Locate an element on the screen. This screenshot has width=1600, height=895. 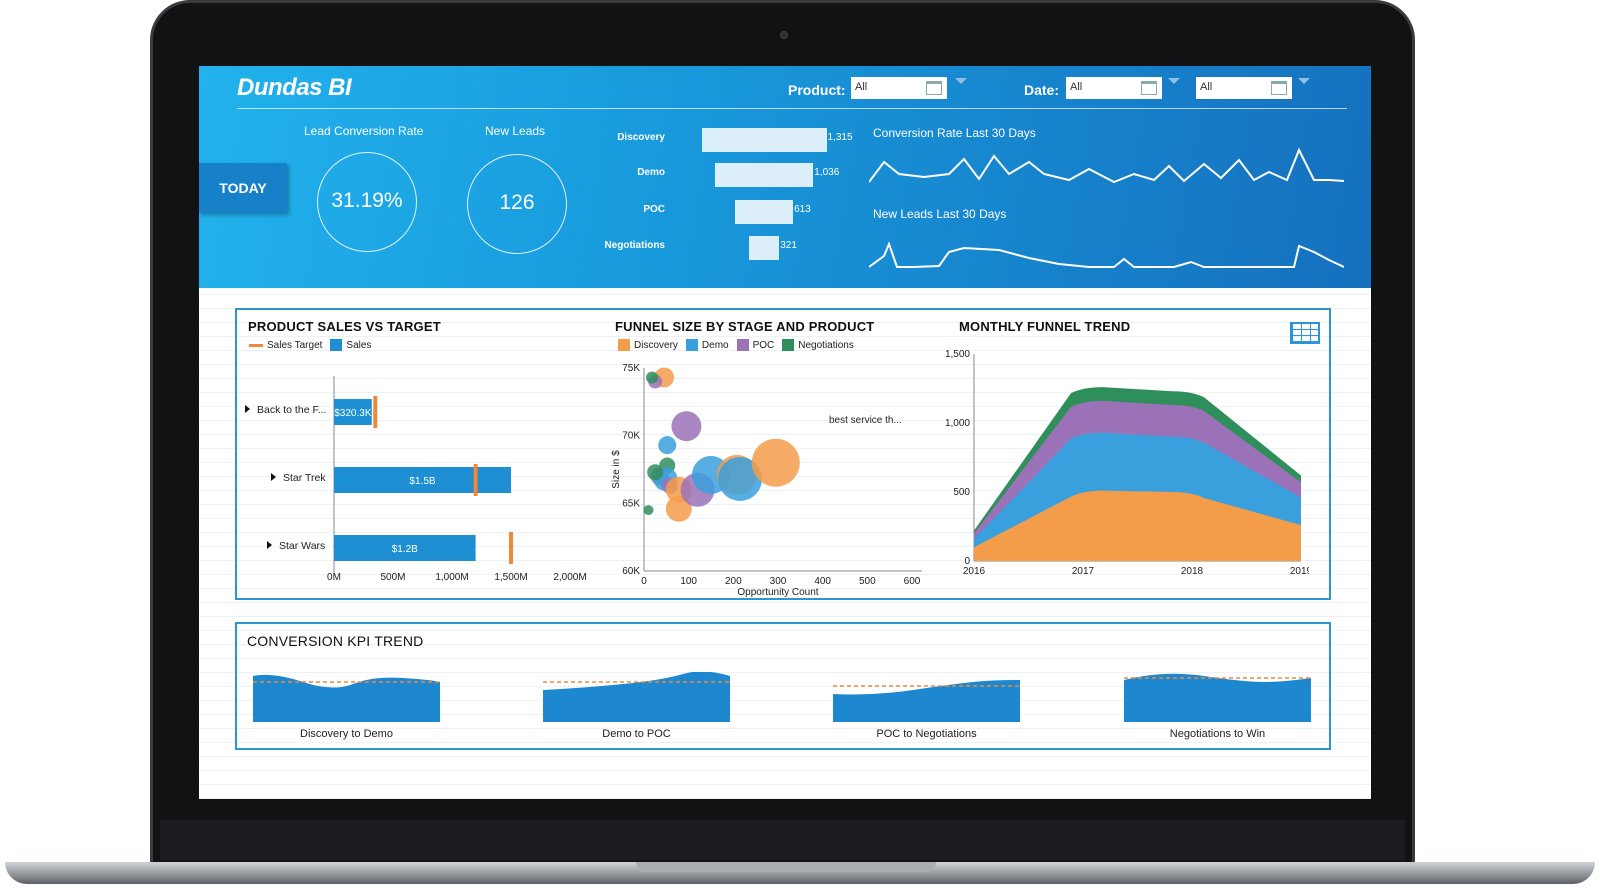
date-filter-end-value: All is located at coordinates (1206, 87).